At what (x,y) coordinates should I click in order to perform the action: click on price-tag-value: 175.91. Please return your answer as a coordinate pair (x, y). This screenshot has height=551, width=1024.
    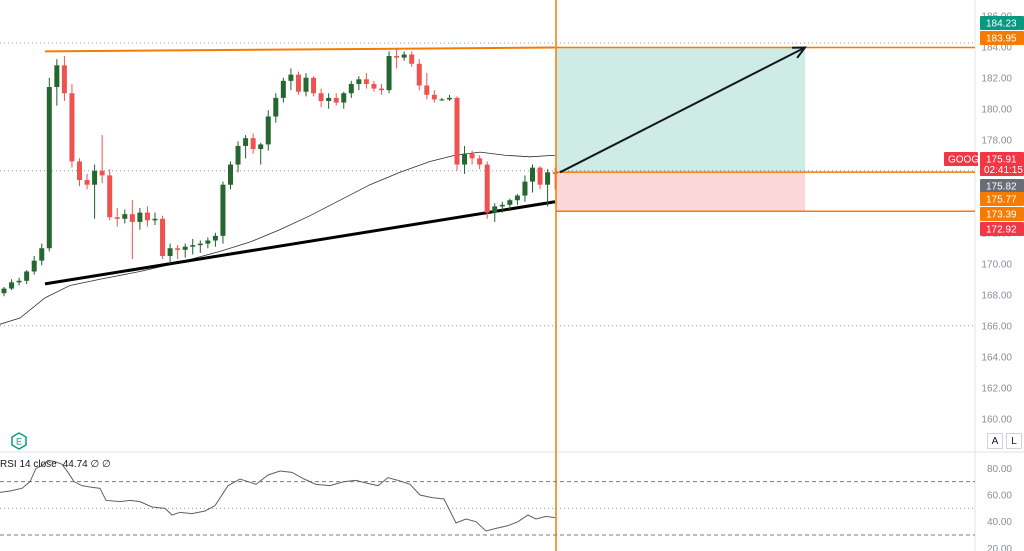
    Looking at the image, I should click on (1001, 160).